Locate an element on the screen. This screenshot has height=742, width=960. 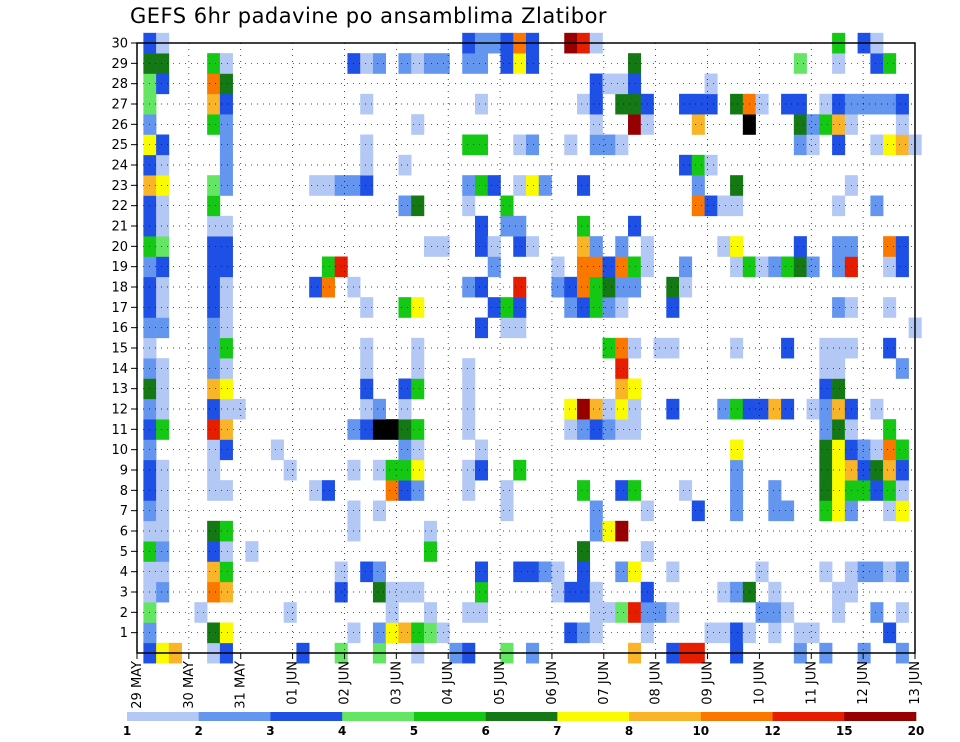
y-tick-label: 23 is located at coordinates (119, 186).